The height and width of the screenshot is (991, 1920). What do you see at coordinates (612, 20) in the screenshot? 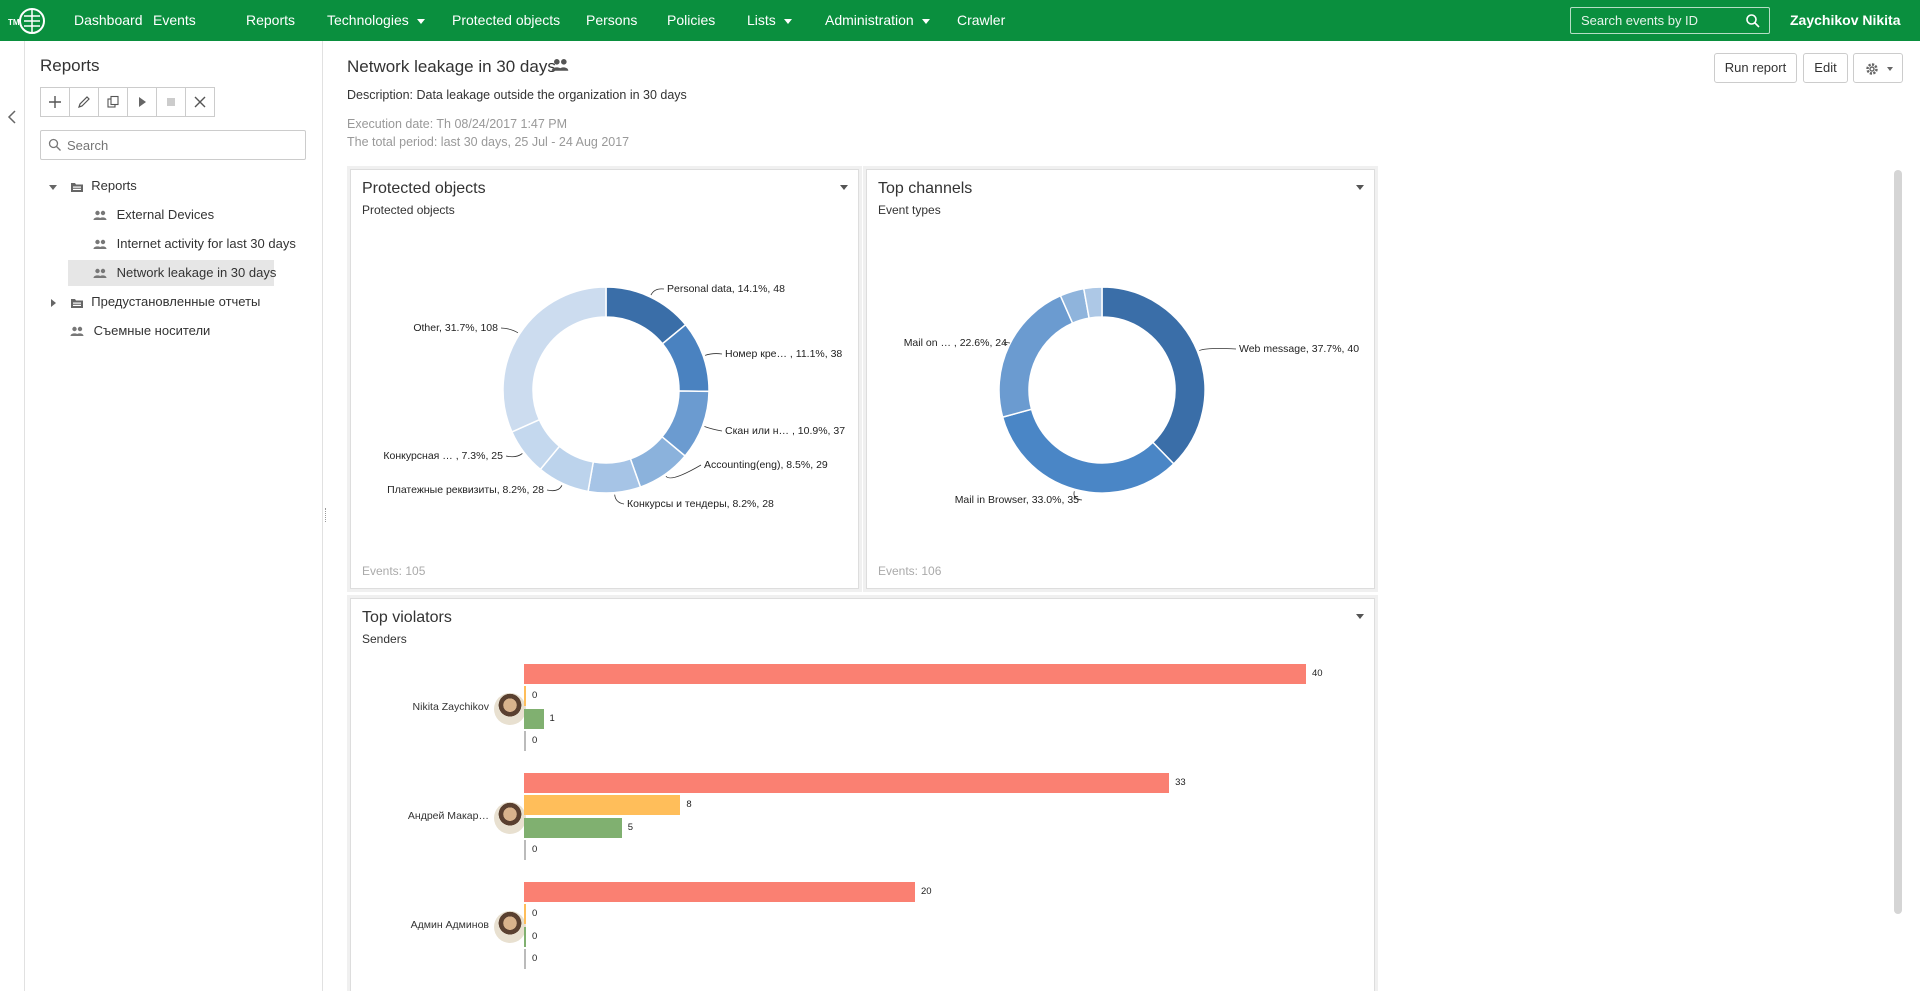
I see `nav-persons: Persons` at bounding box center [612, 20].